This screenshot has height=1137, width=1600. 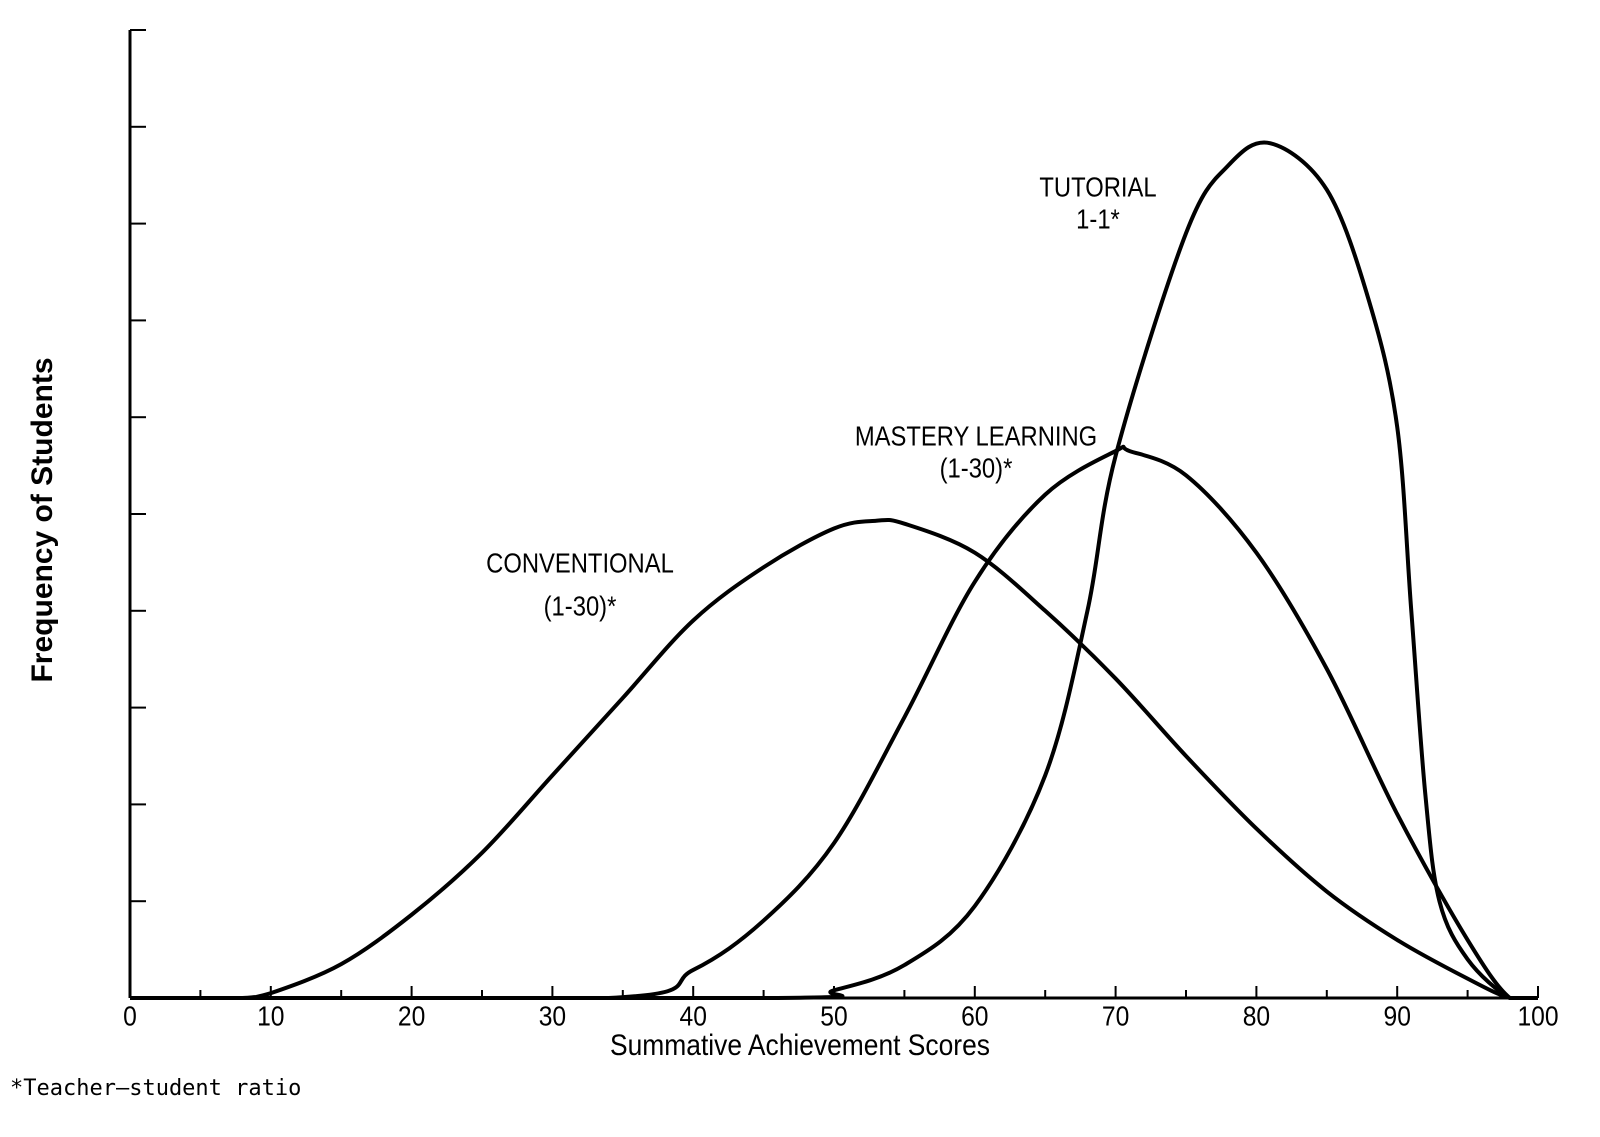 I want to click on x-tick-label: 10, so click(x=270, y=1016).